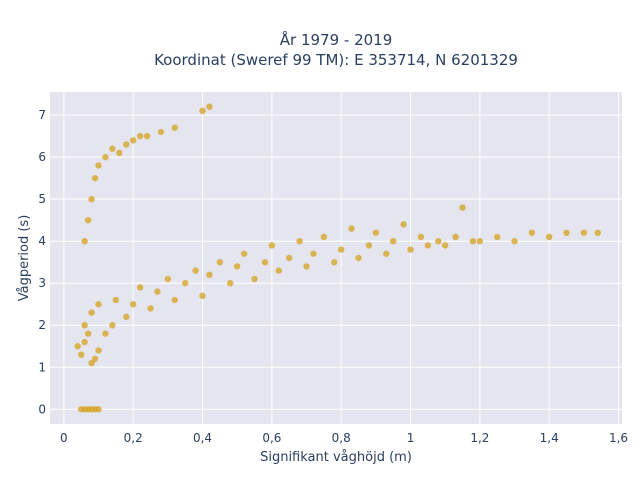 The width and height of the screenshot is (640, 484). Describe the element at coordinates (202, 438) in the screenshot. I see `x-tick-label: 0,4` at that location.